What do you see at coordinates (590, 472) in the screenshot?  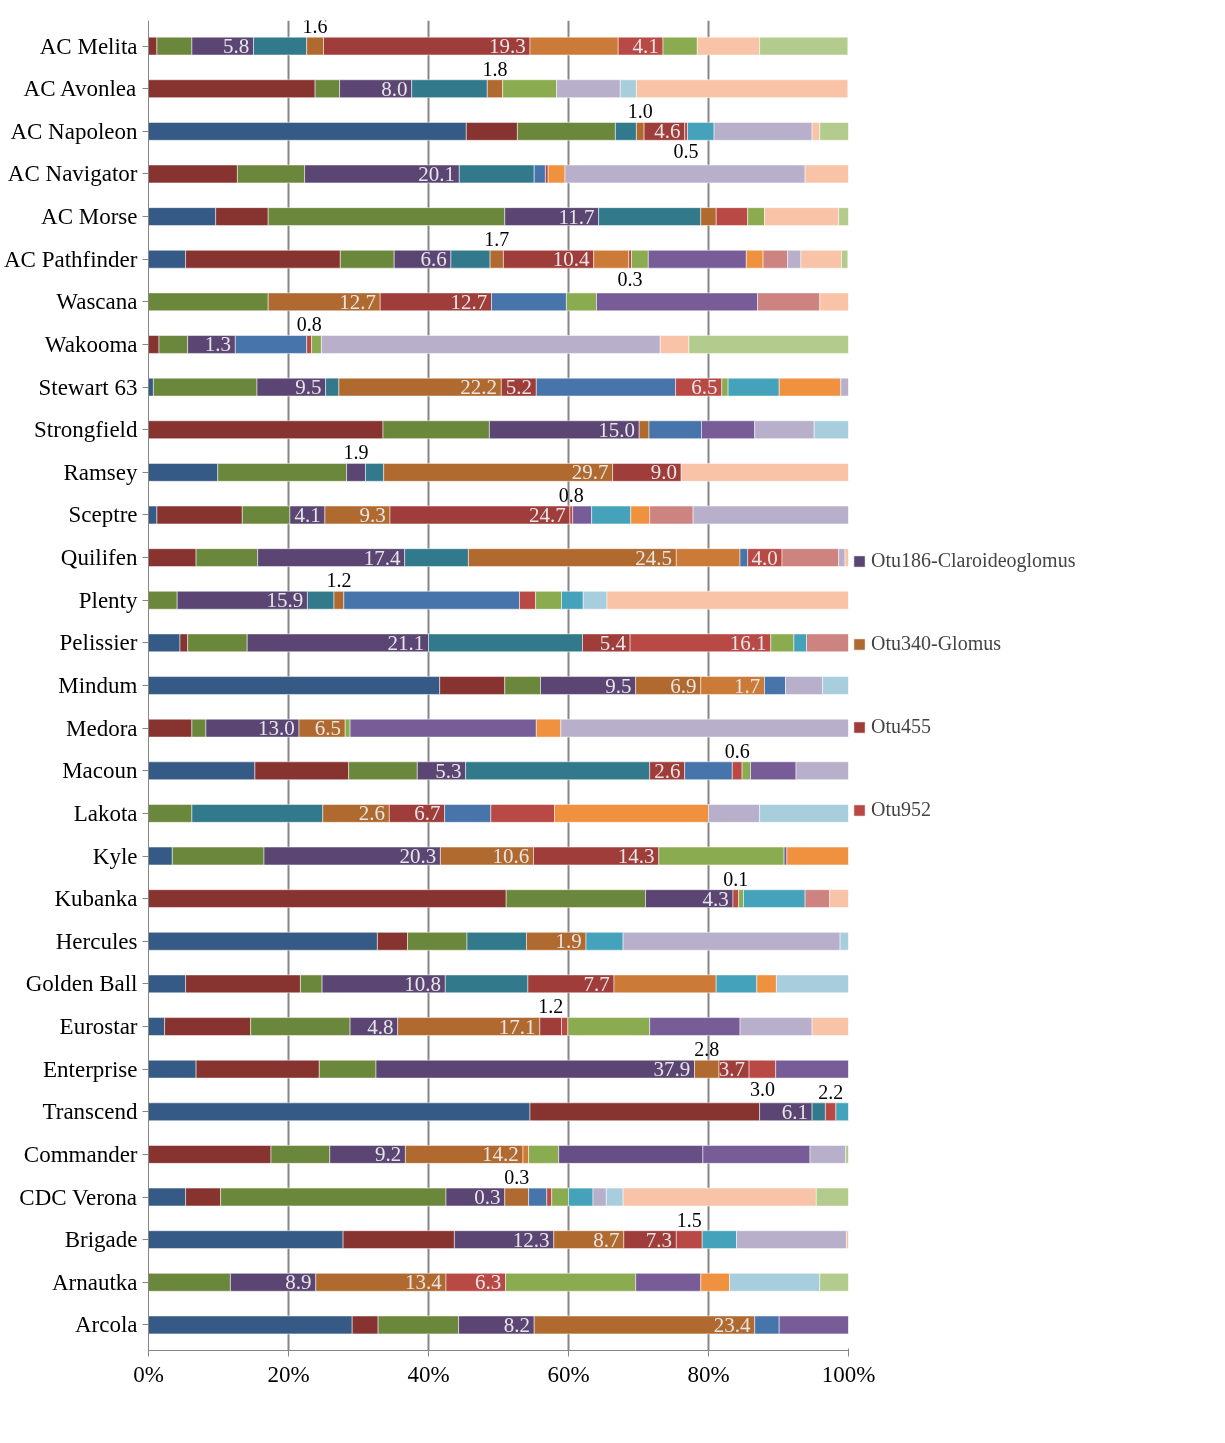 I see `annotation: 29.7` at bounding box center [590, 472].